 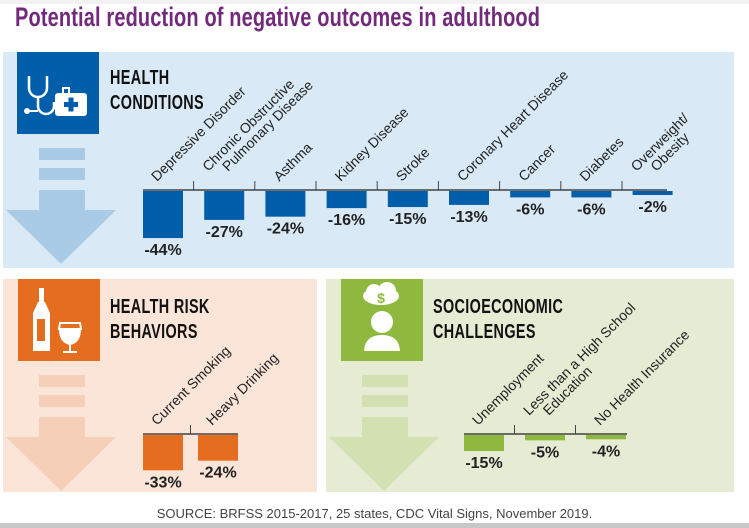 I want to click on category-label-line: Cancer, so click(x=536, y=162).